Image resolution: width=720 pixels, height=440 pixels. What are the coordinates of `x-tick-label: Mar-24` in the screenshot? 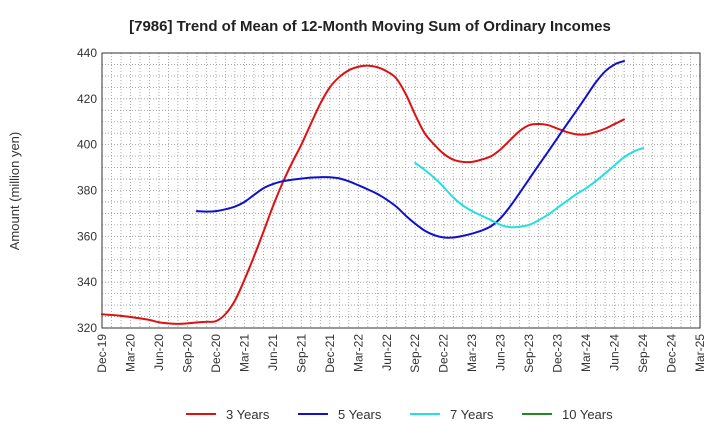 It's located at (586, 353).